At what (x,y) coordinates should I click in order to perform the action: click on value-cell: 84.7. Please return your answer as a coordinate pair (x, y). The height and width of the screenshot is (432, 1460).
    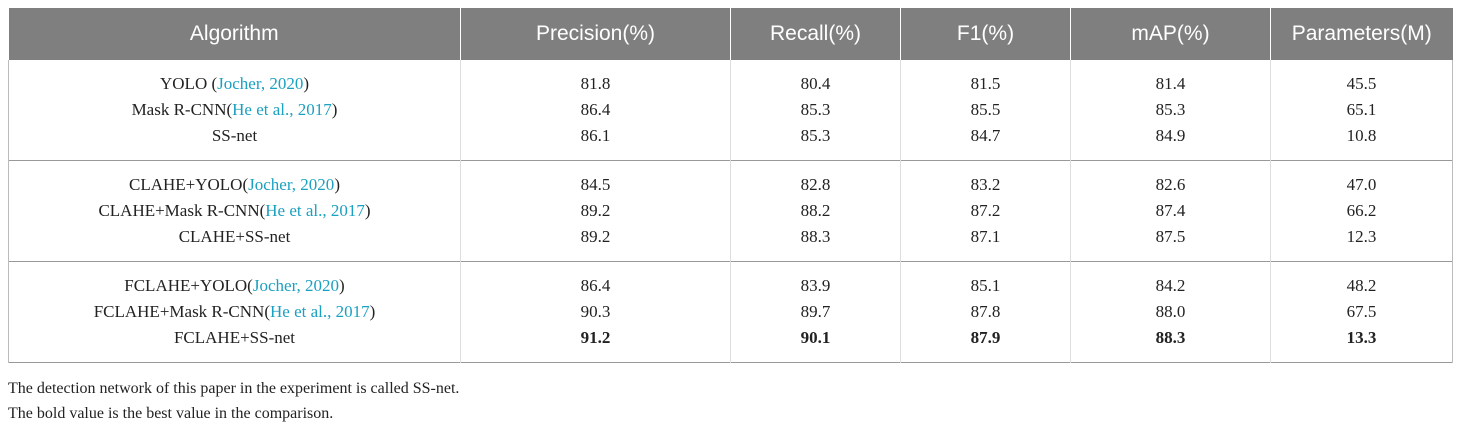
    Looking at the image, I should click on (985, 142).